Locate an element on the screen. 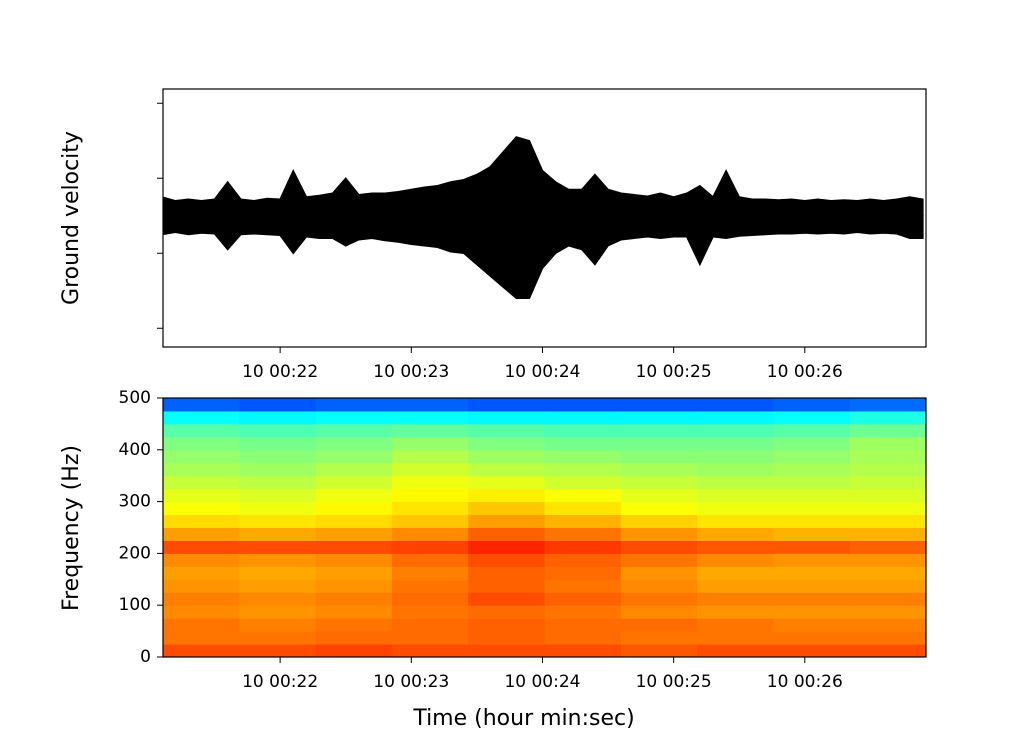  y-tick-label: 200 is located at coordinates (135, 553).